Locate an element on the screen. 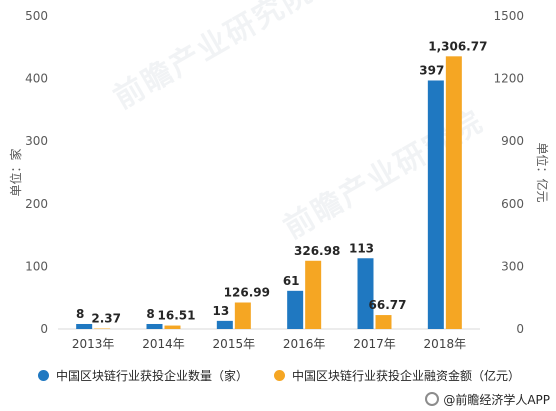 The height and width of the screenshot is (411, 556). camera-icon is located at coordinates (432, 399).